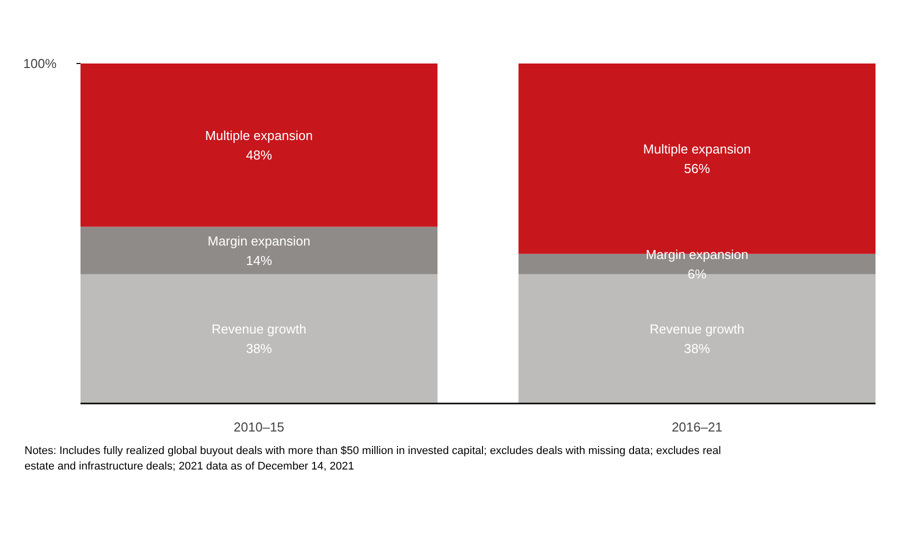 The height and width of the screenshot is (544, 905). What do you see at coordinates (697, 168) in the screenshot?
I see `data-label: 56%` at bounding box center [697, 168].